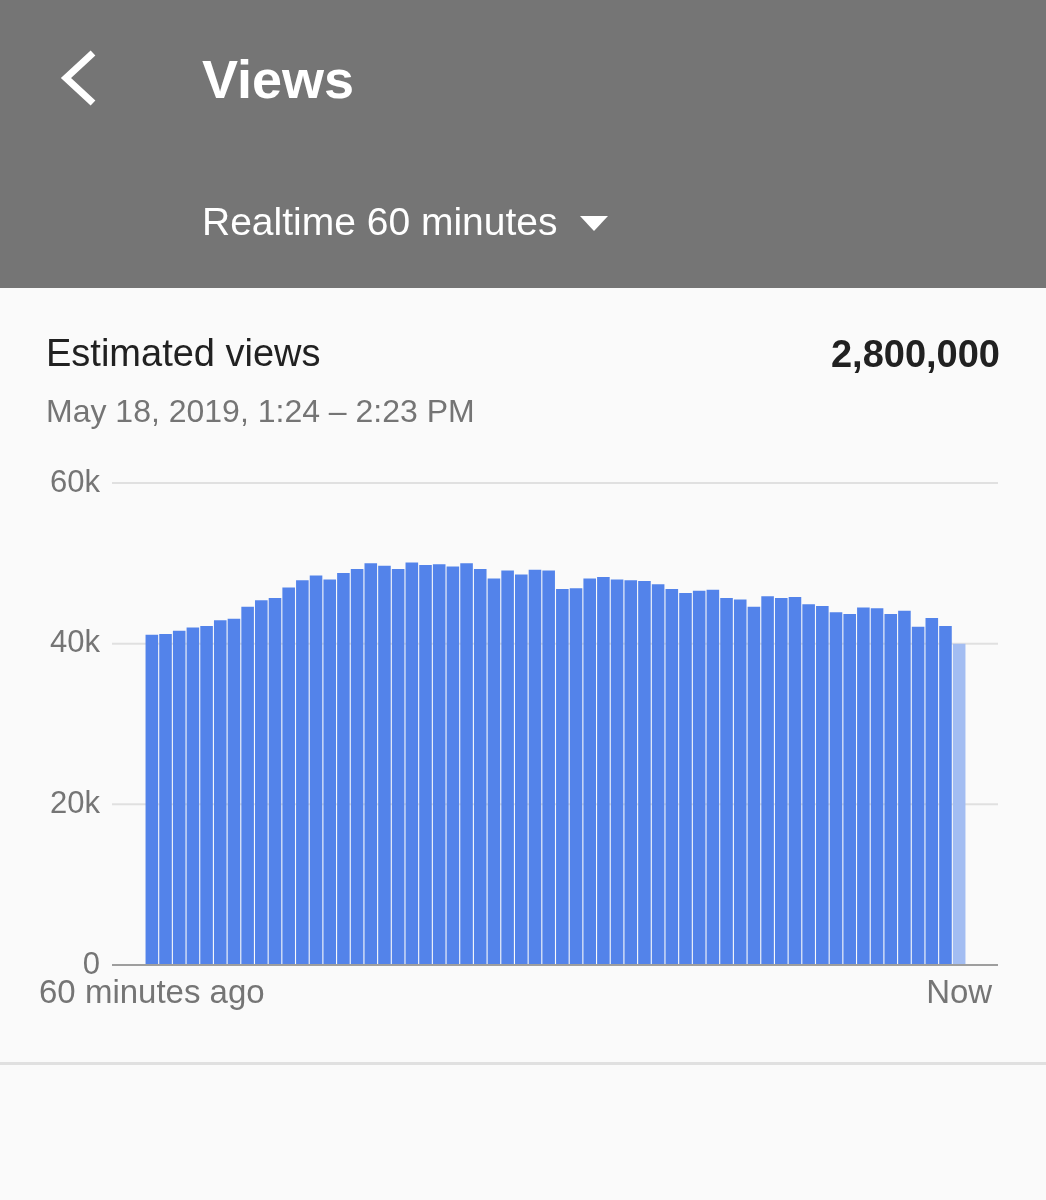 The image size is (1046, 1200). Describe the element at coordinates (915, 354) in the screenshot. I see `text: 2,800,000` at that location.